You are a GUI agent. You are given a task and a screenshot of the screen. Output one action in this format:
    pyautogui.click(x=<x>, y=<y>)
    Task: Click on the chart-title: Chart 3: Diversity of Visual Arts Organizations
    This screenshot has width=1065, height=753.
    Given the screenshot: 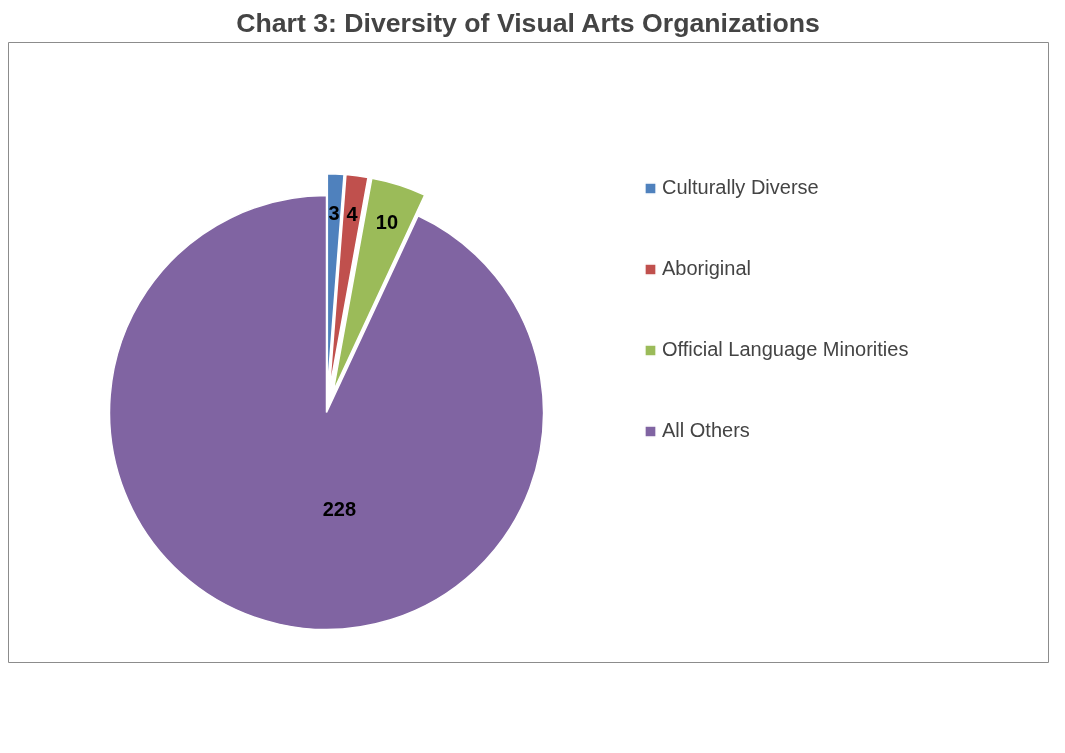 What is the action you would take?
    pyautogui.click(x=528, y=22)
    